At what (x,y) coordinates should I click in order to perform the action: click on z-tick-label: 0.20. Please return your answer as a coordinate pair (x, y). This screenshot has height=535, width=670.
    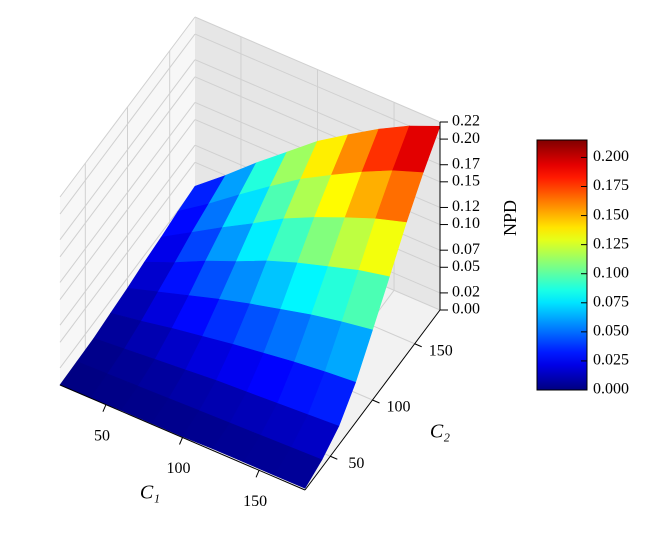
    Looking at the image, I should click on (466, 138).